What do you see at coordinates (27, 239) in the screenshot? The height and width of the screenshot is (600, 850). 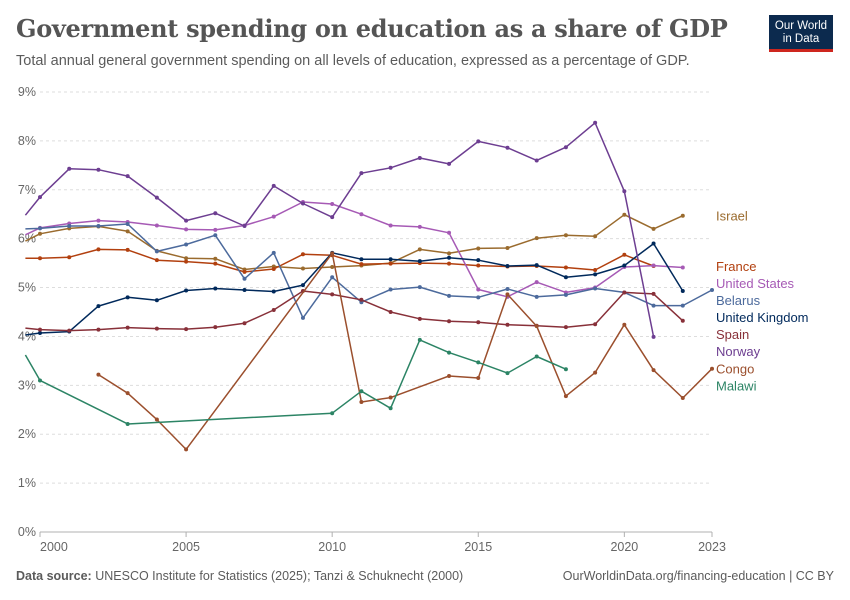 I see `y-tick-label: 6%` at bounding box center [27, 239].